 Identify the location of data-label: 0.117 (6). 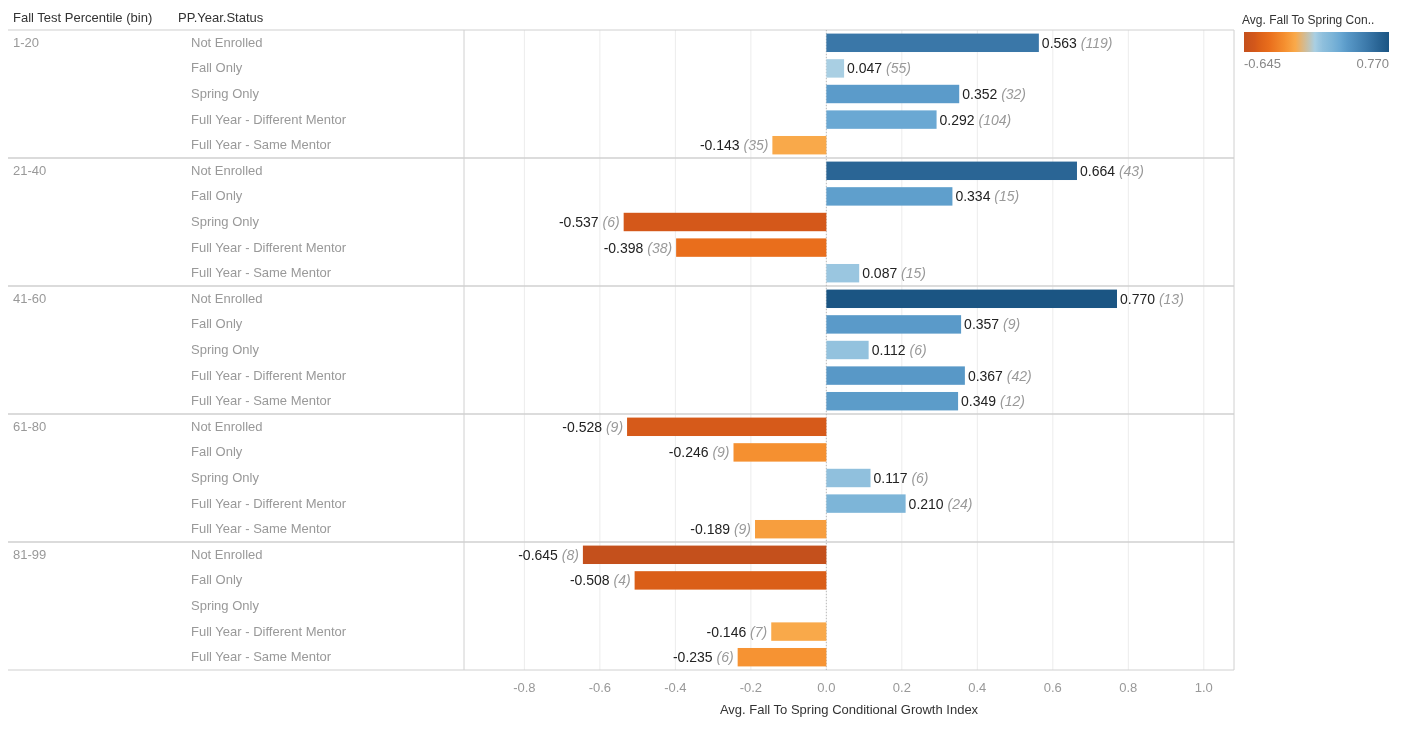
(901, 478).